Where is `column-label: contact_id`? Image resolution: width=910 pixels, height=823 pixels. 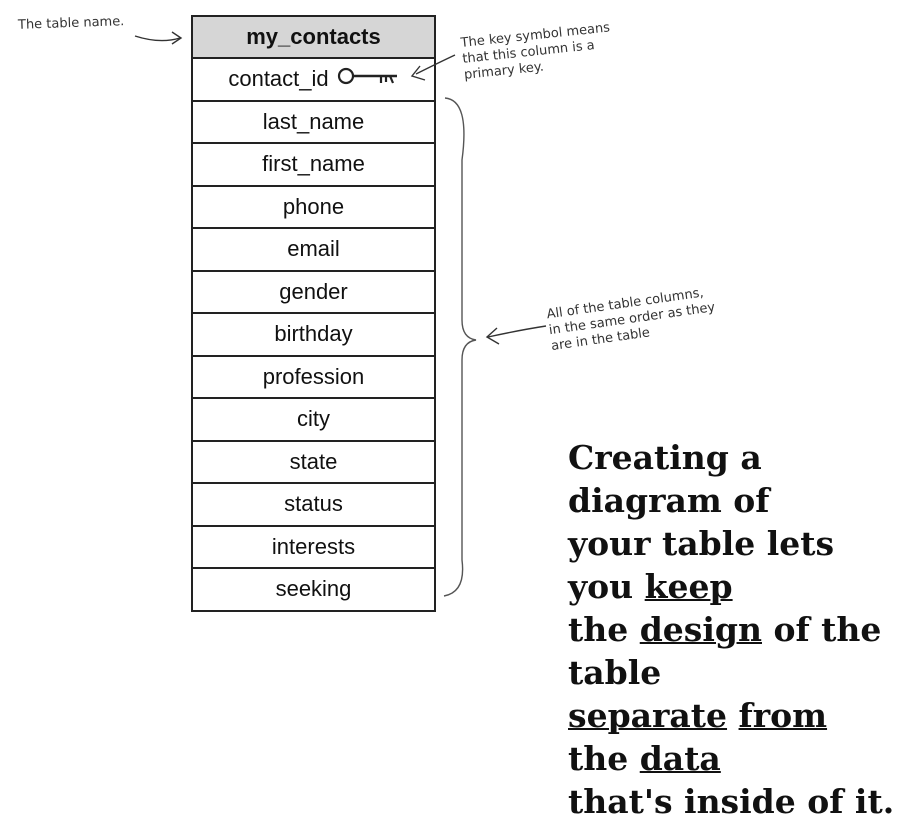
column-label: contact_id is located at coordinates (278, 79).